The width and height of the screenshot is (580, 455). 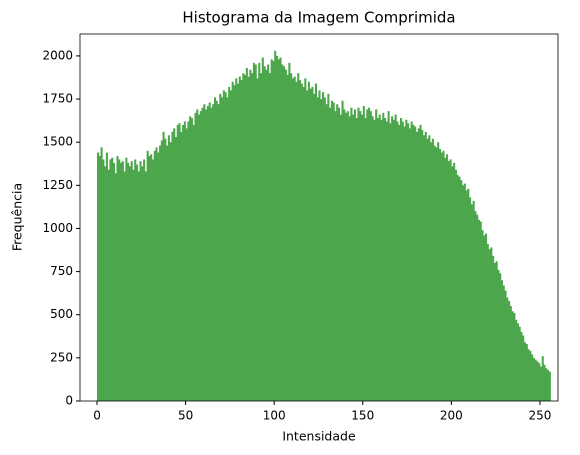 I want to click on y-tick-label: 1250, so click(x=57, y=185).